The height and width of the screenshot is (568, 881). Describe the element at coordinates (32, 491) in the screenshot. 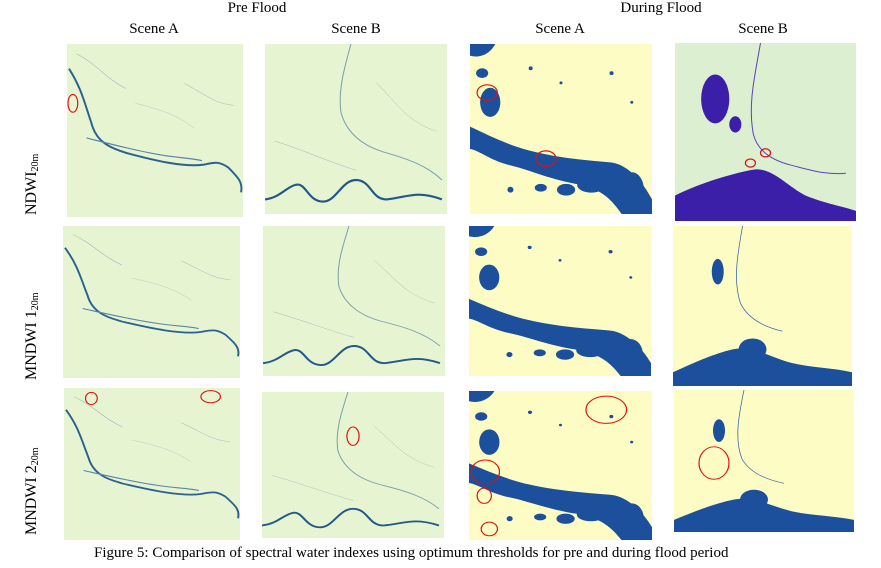

I see `row-label-mndwi2: MNDWI 220m` at that location.